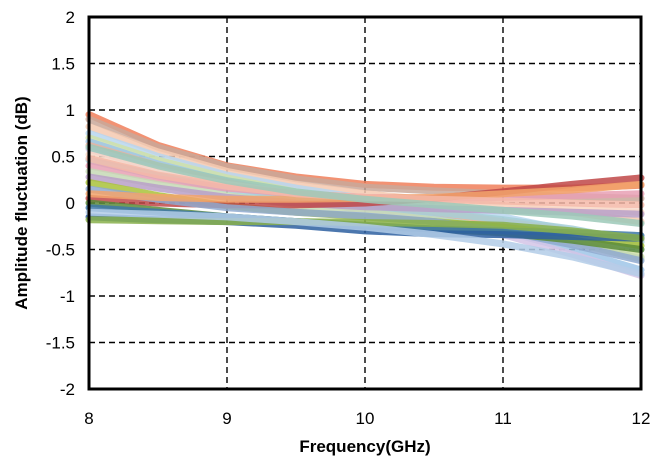 The width and height of the screenshot is (654, 463). What do you see at coordinates (641, 418) in the screenshot?
I see `x-tick-label: 12` at bounding box center [641, 418].